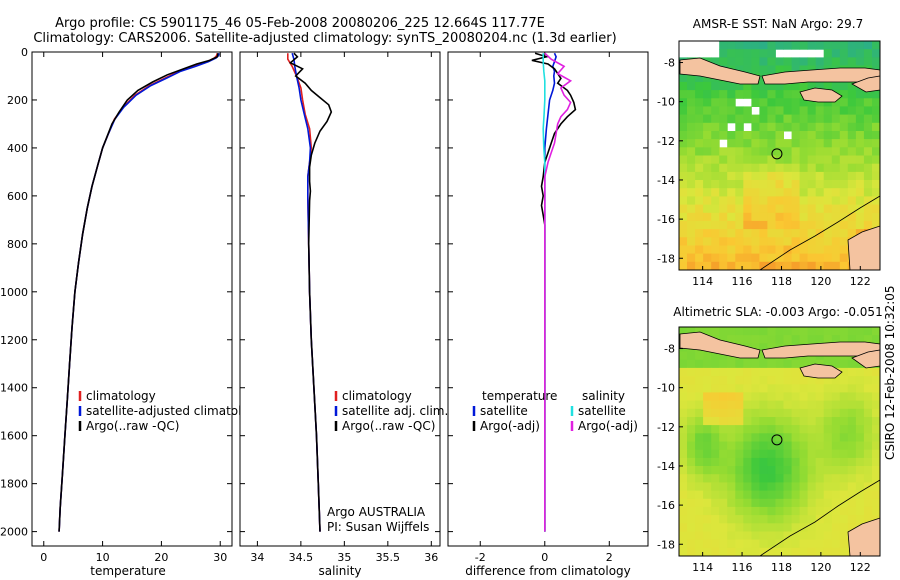  What do you see at coordinates (17, 244) in the screenshot?
I see `temperature-ytick-label: 800` at bounding box center [17, 244].